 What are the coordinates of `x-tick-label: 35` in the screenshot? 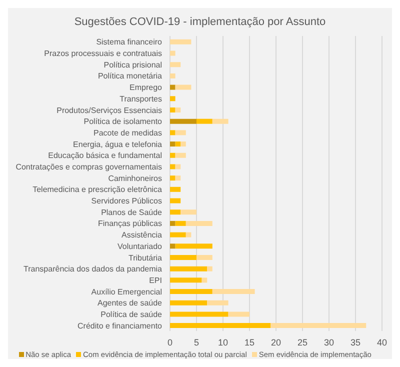 It's located at (355, 342).